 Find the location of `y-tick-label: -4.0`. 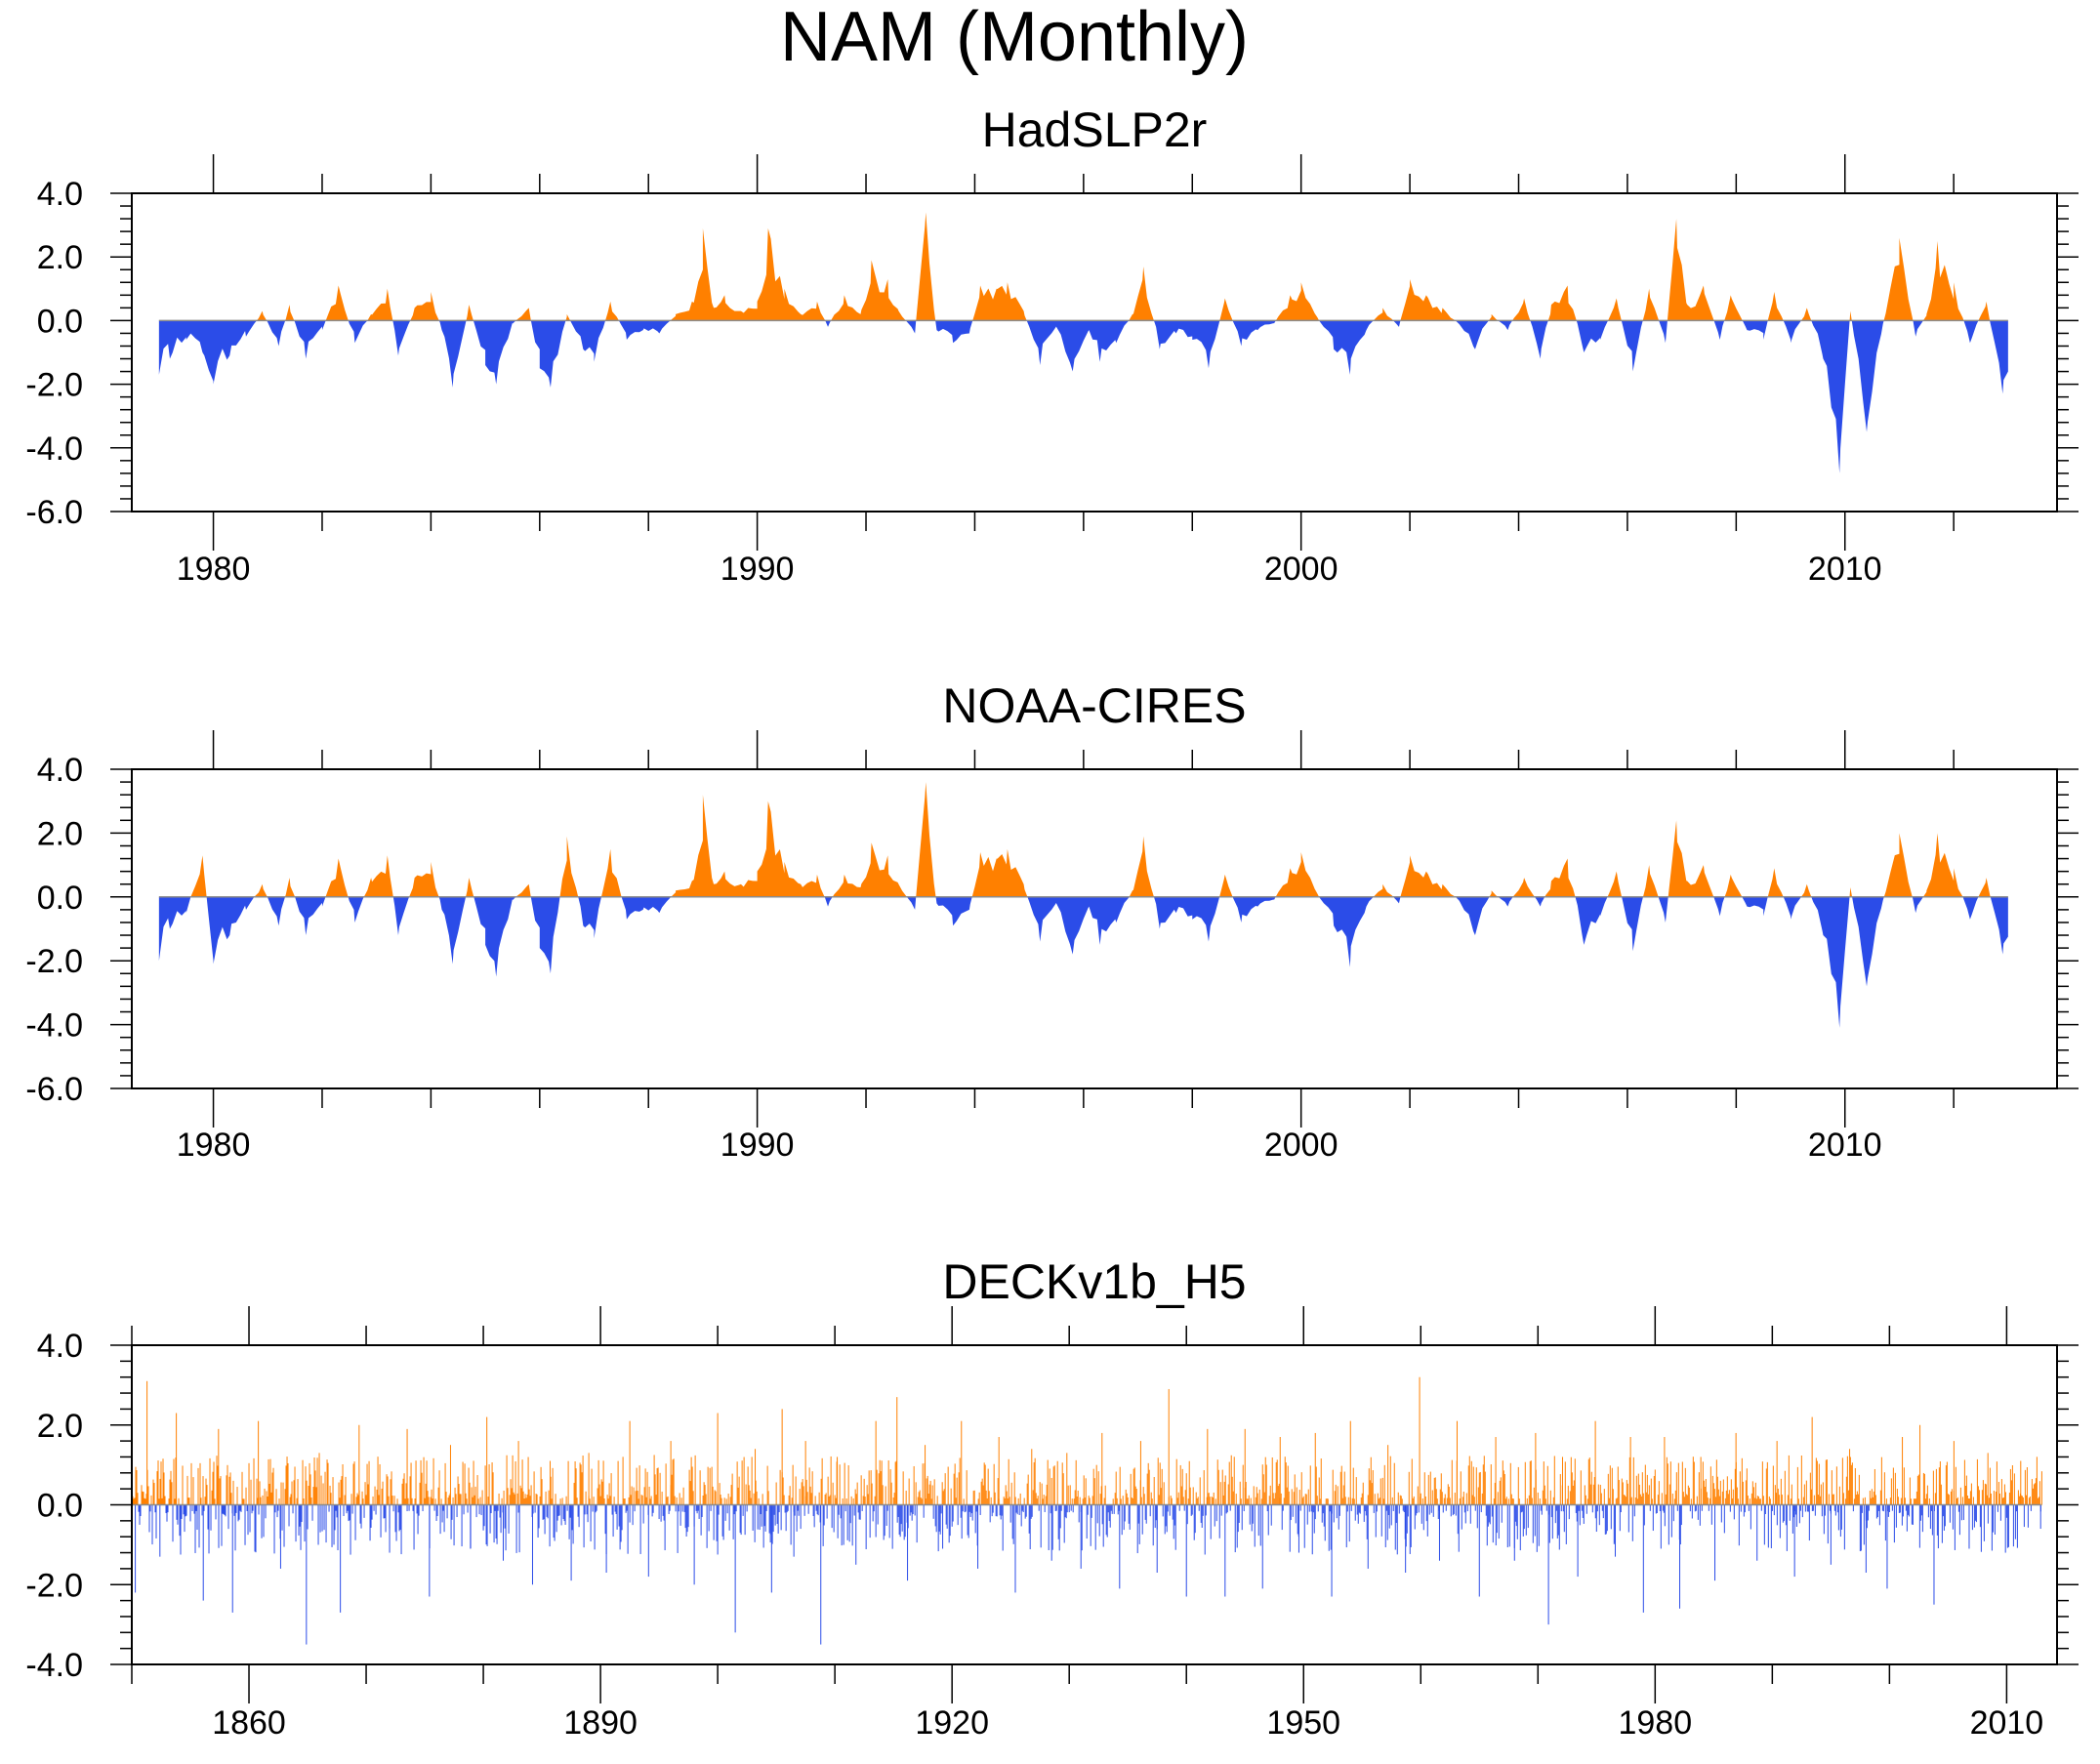

y-tick-label: -4.0 is located at coordinates (54, 1666).